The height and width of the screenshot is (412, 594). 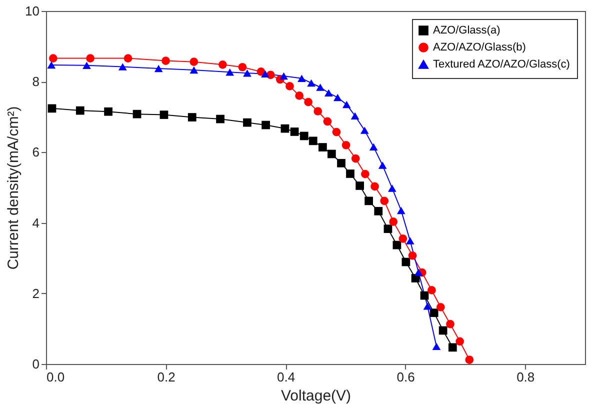 What do you see at coordinates (166, 377) in the screenshot?
I see `x-tick-label: 0.2` at bounding box center [166, 377].